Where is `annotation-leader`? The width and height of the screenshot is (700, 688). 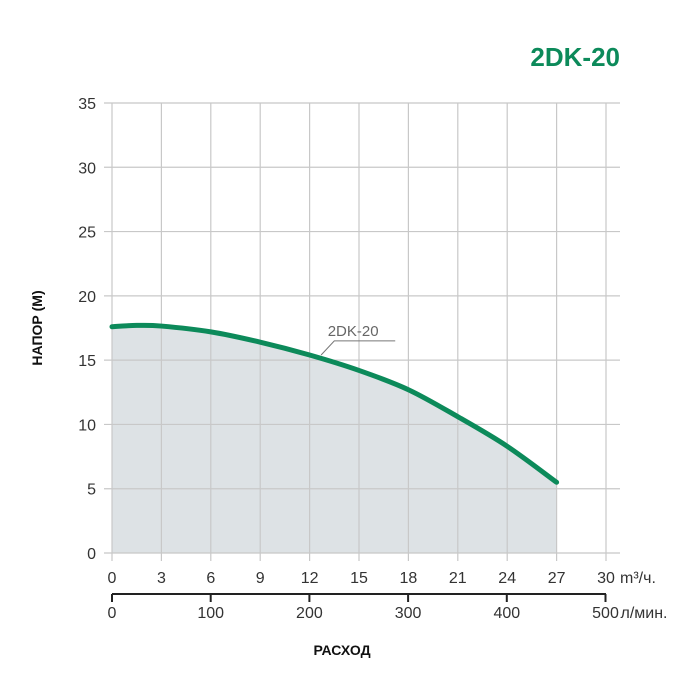 annotation-leader is located at coordinates (358, 348).